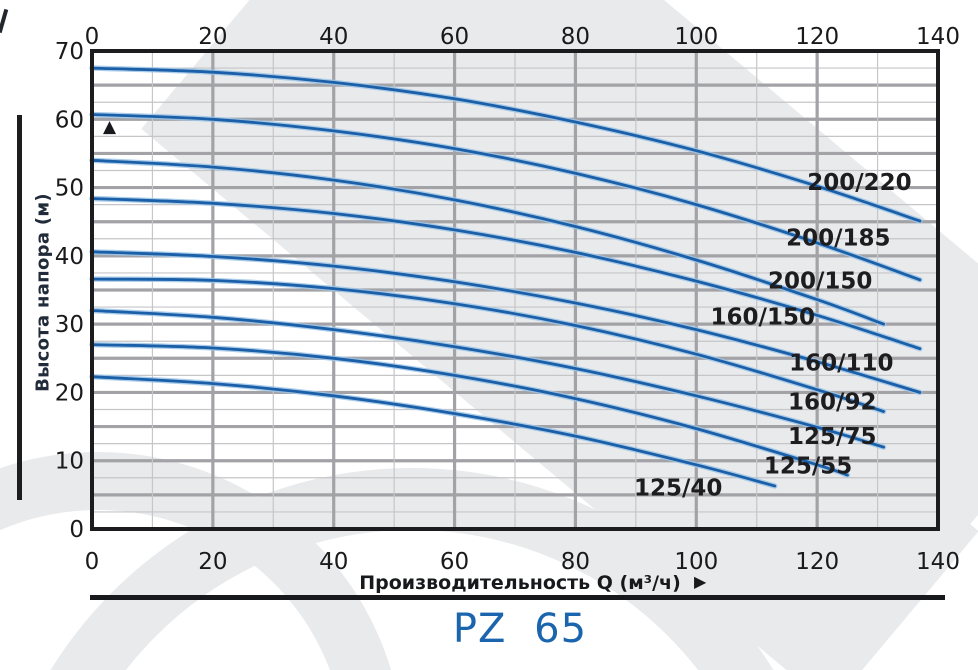 The height and width of the screenshot is (670, 978). What do you see at coordinates (454, 562) in the screenshot?
I see `x-tick-label-bottom: 60` at bounding box center [454, 562].